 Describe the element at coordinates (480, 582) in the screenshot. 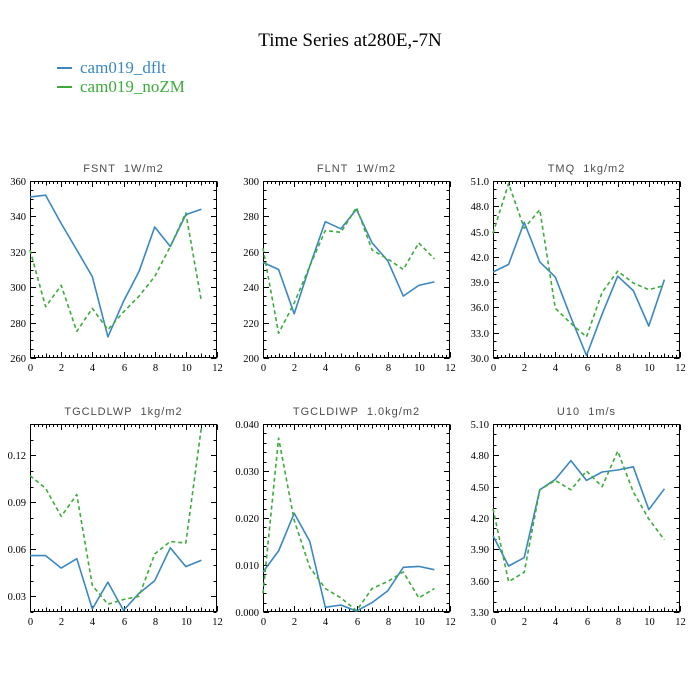

I see `y-tick-label: 3.60` at that location.